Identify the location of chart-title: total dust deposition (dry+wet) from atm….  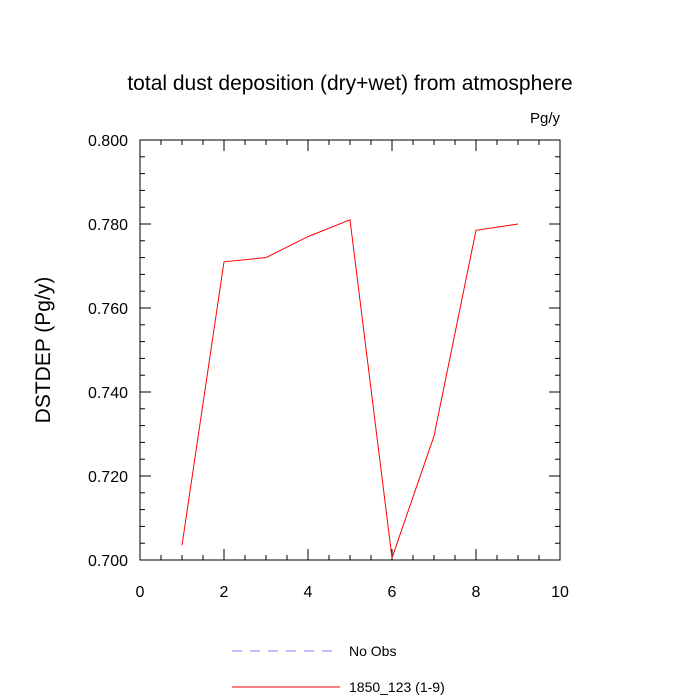
(349, 83).